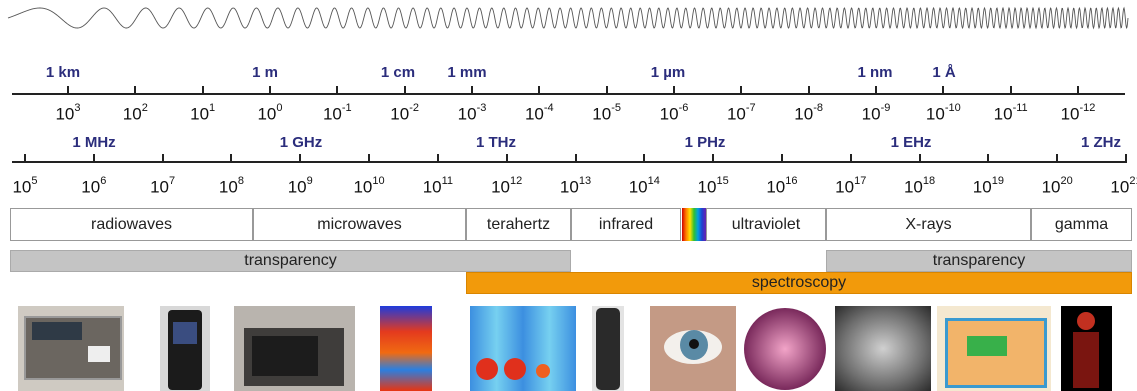  Describe the element at coordinates (270, 113) in the screenshot. I see `wavelength-tick-label: 10⁰` at that location.